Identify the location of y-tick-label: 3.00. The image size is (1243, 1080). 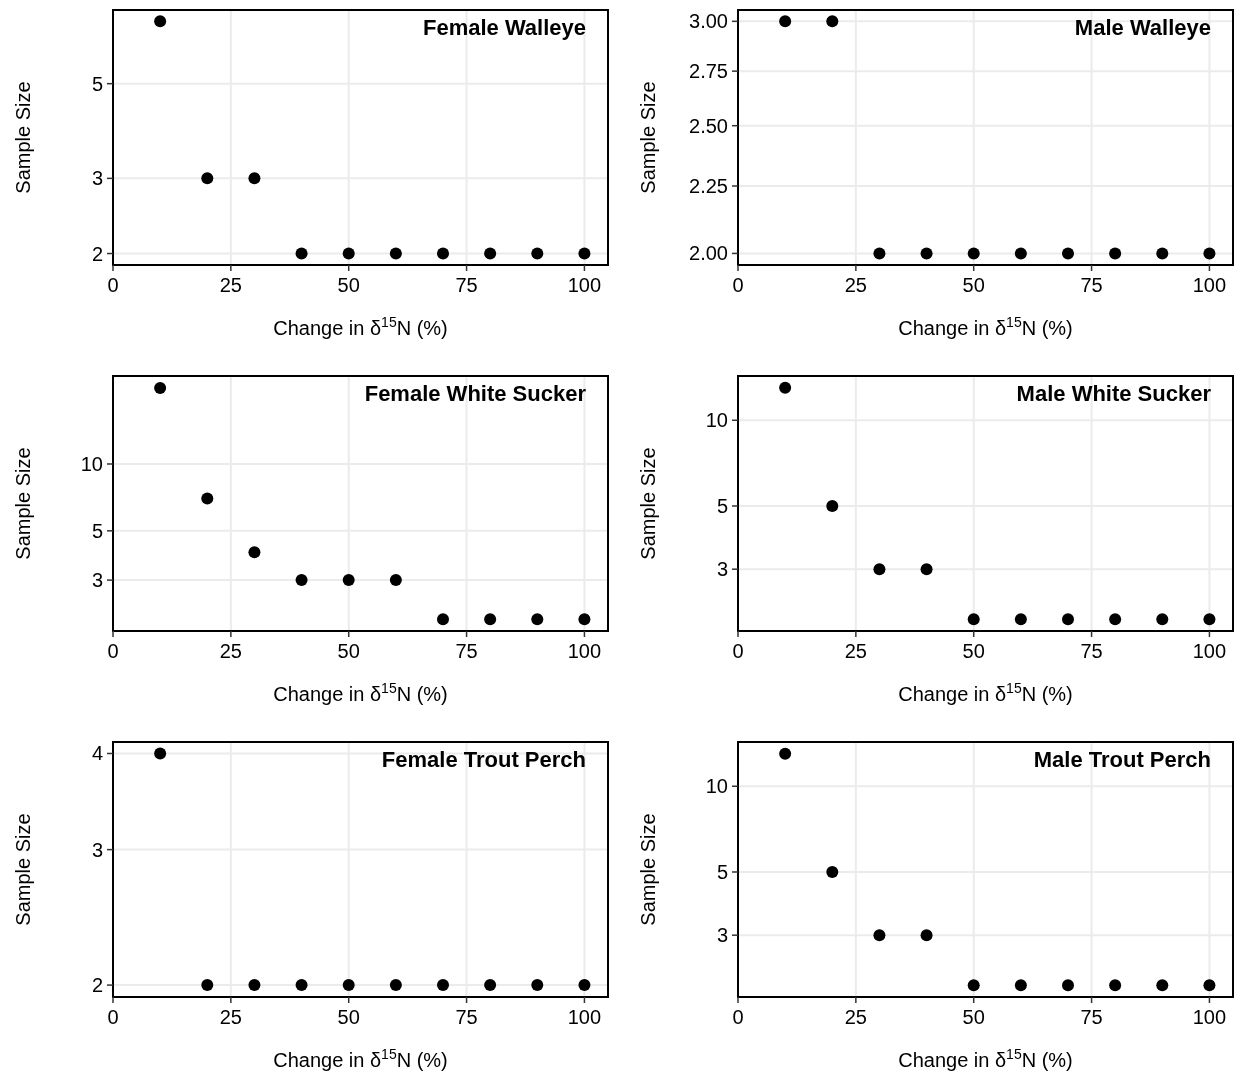
(708, 21).